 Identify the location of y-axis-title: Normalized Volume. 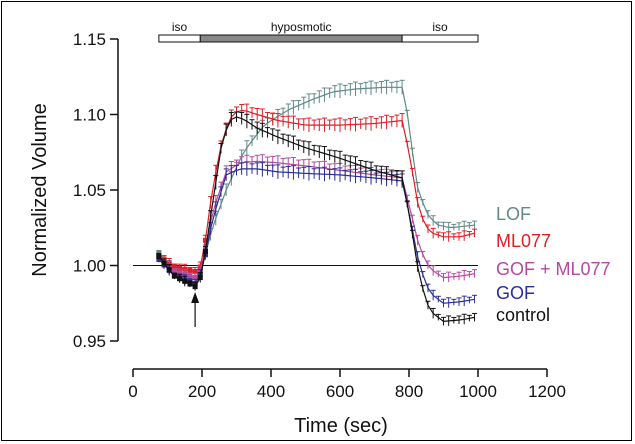
(40, 189).